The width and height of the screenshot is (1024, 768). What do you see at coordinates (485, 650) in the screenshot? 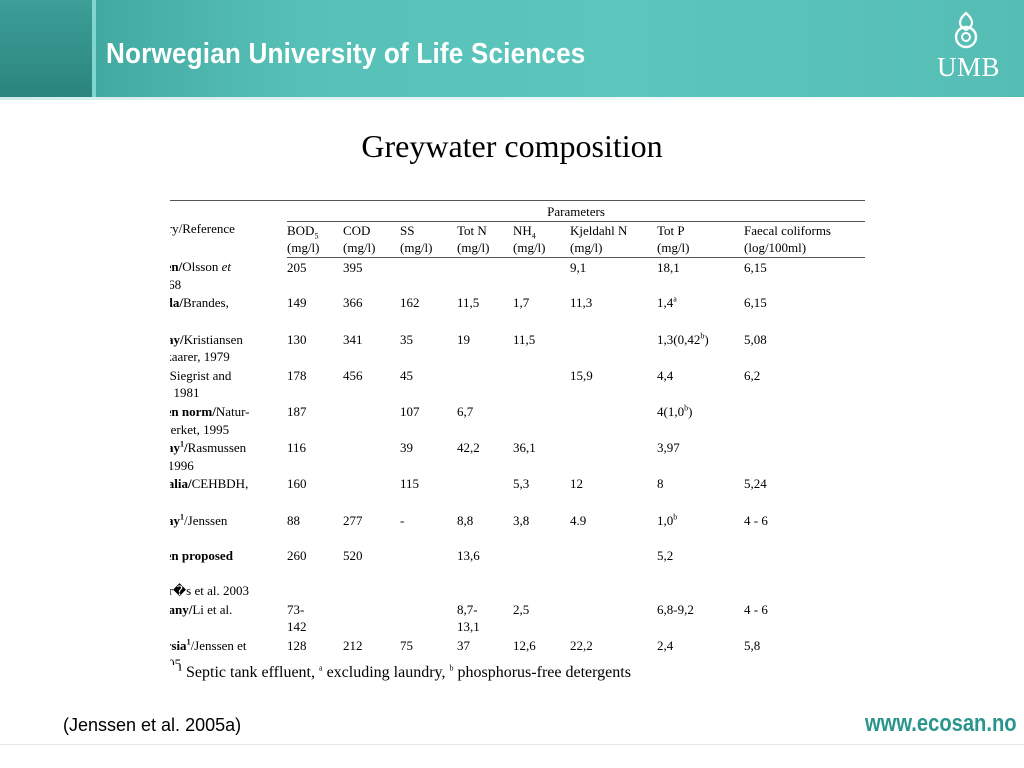
I see `value-cell: 37` at bounding box center [485, 650].